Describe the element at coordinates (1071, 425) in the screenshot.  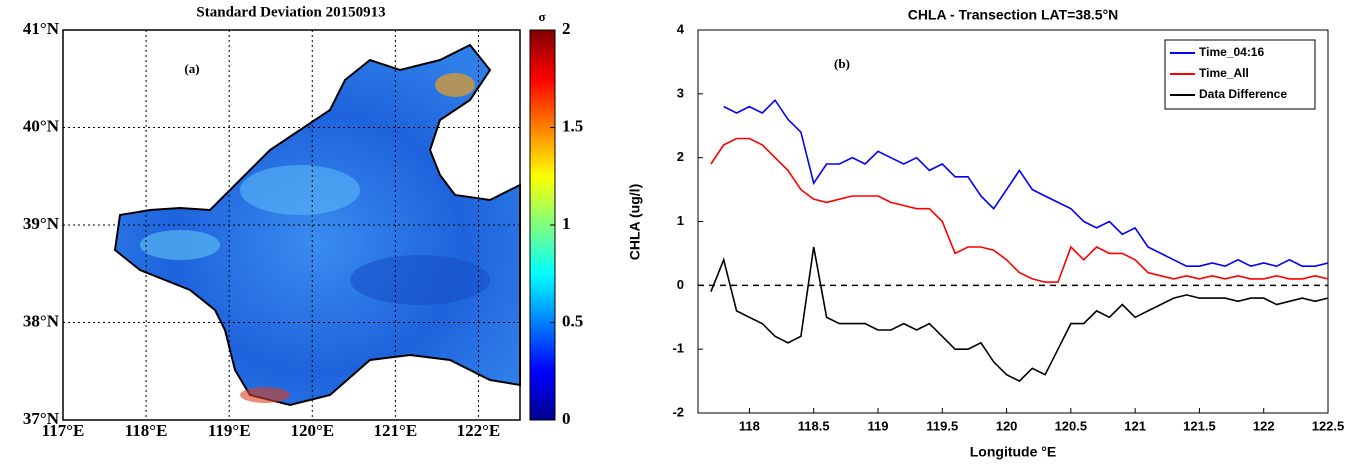
I see `x-tick-label: 120.5` at that location.